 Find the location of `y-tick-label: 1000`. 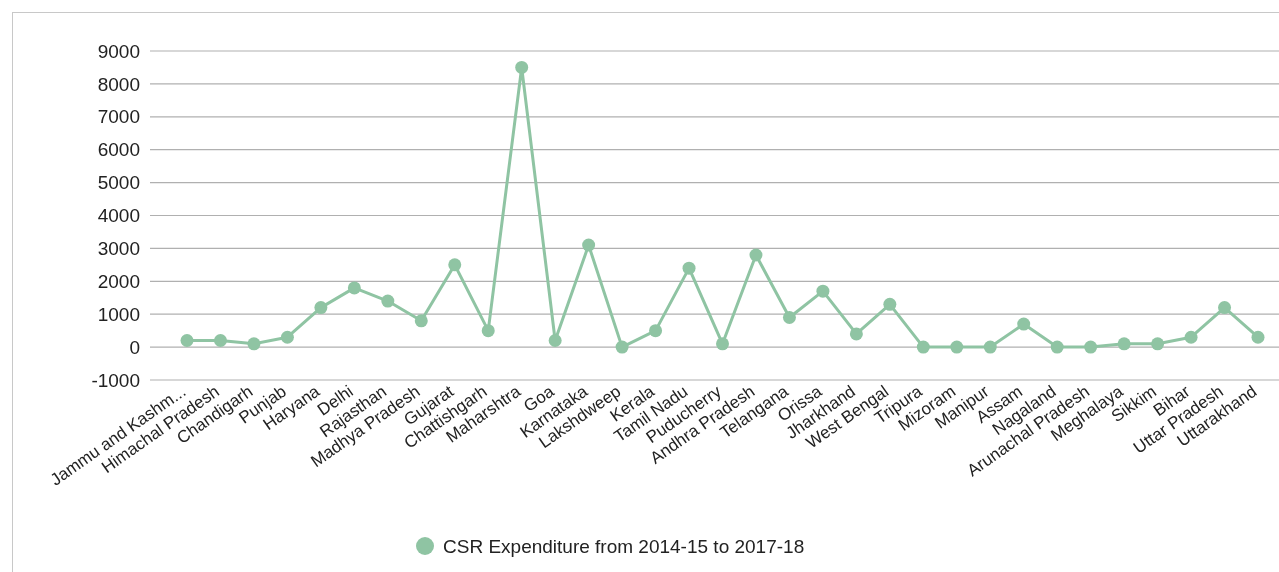

y-tick-label: 1000 is located at coordinates (118, 314).